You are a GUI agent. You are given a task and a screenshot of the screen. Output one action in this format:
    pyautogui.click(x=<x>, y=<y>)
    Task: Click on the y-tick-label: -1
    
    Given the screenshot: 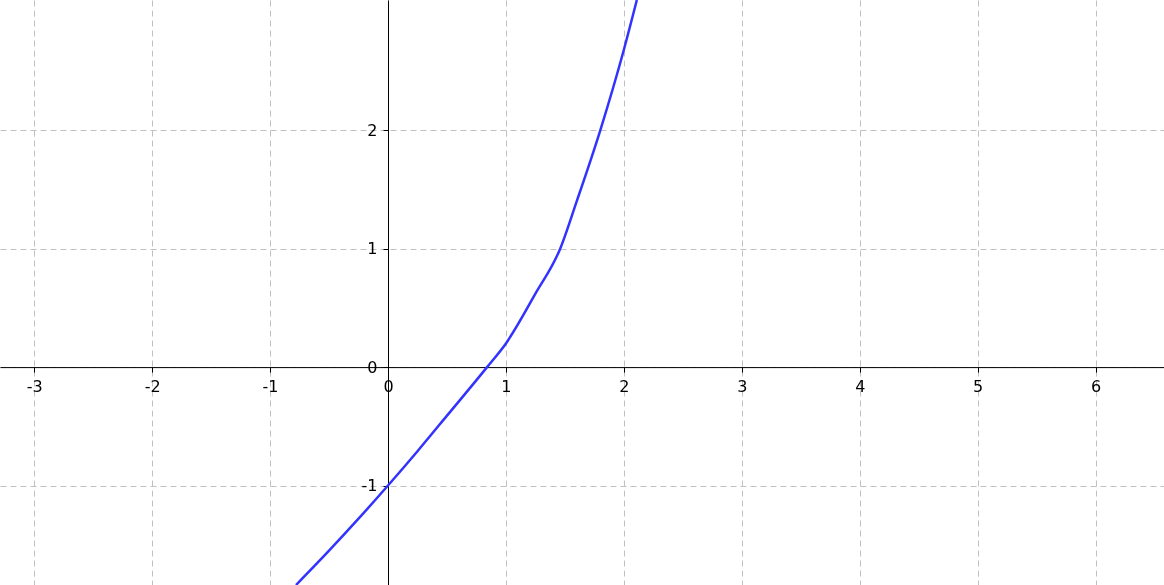 What is the action you would take?
    pyautogui.click(x=369, y=486)
    